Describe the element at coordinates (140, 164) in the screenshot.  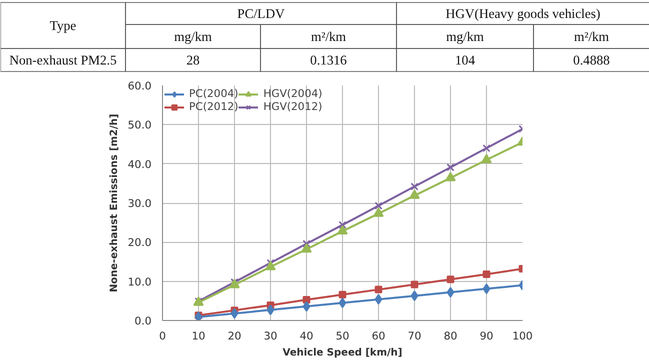
I see `y-tick-label: 40.0` at that location.